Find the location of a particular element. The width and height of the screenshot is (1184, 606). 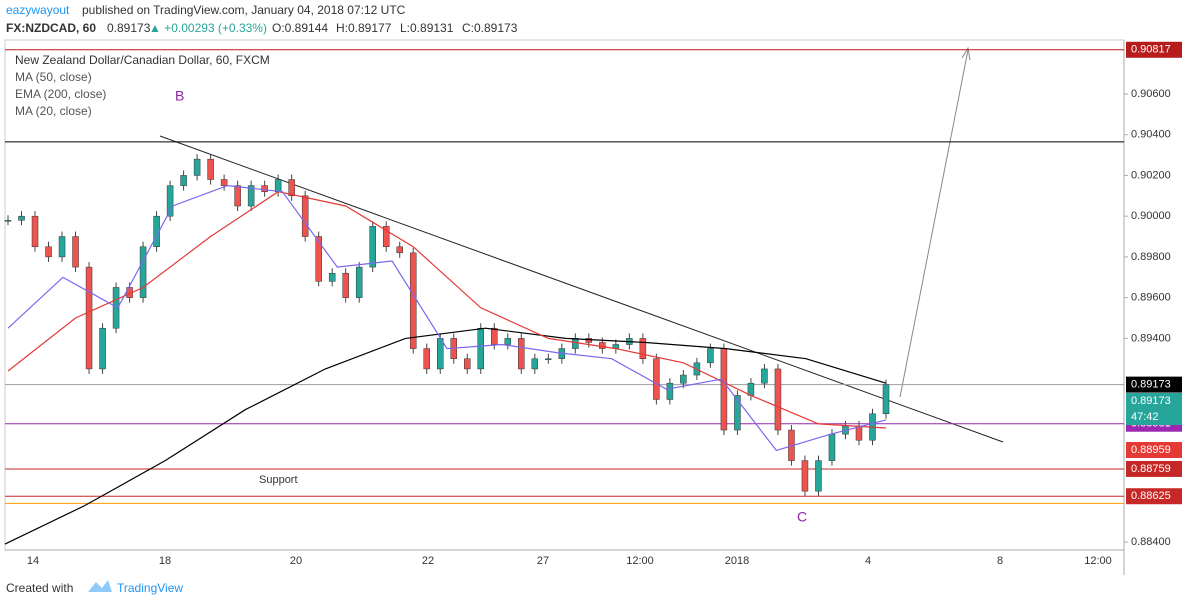

change: ▲ +0.00293 (+0.33%) is located at coordinates (208, 28).